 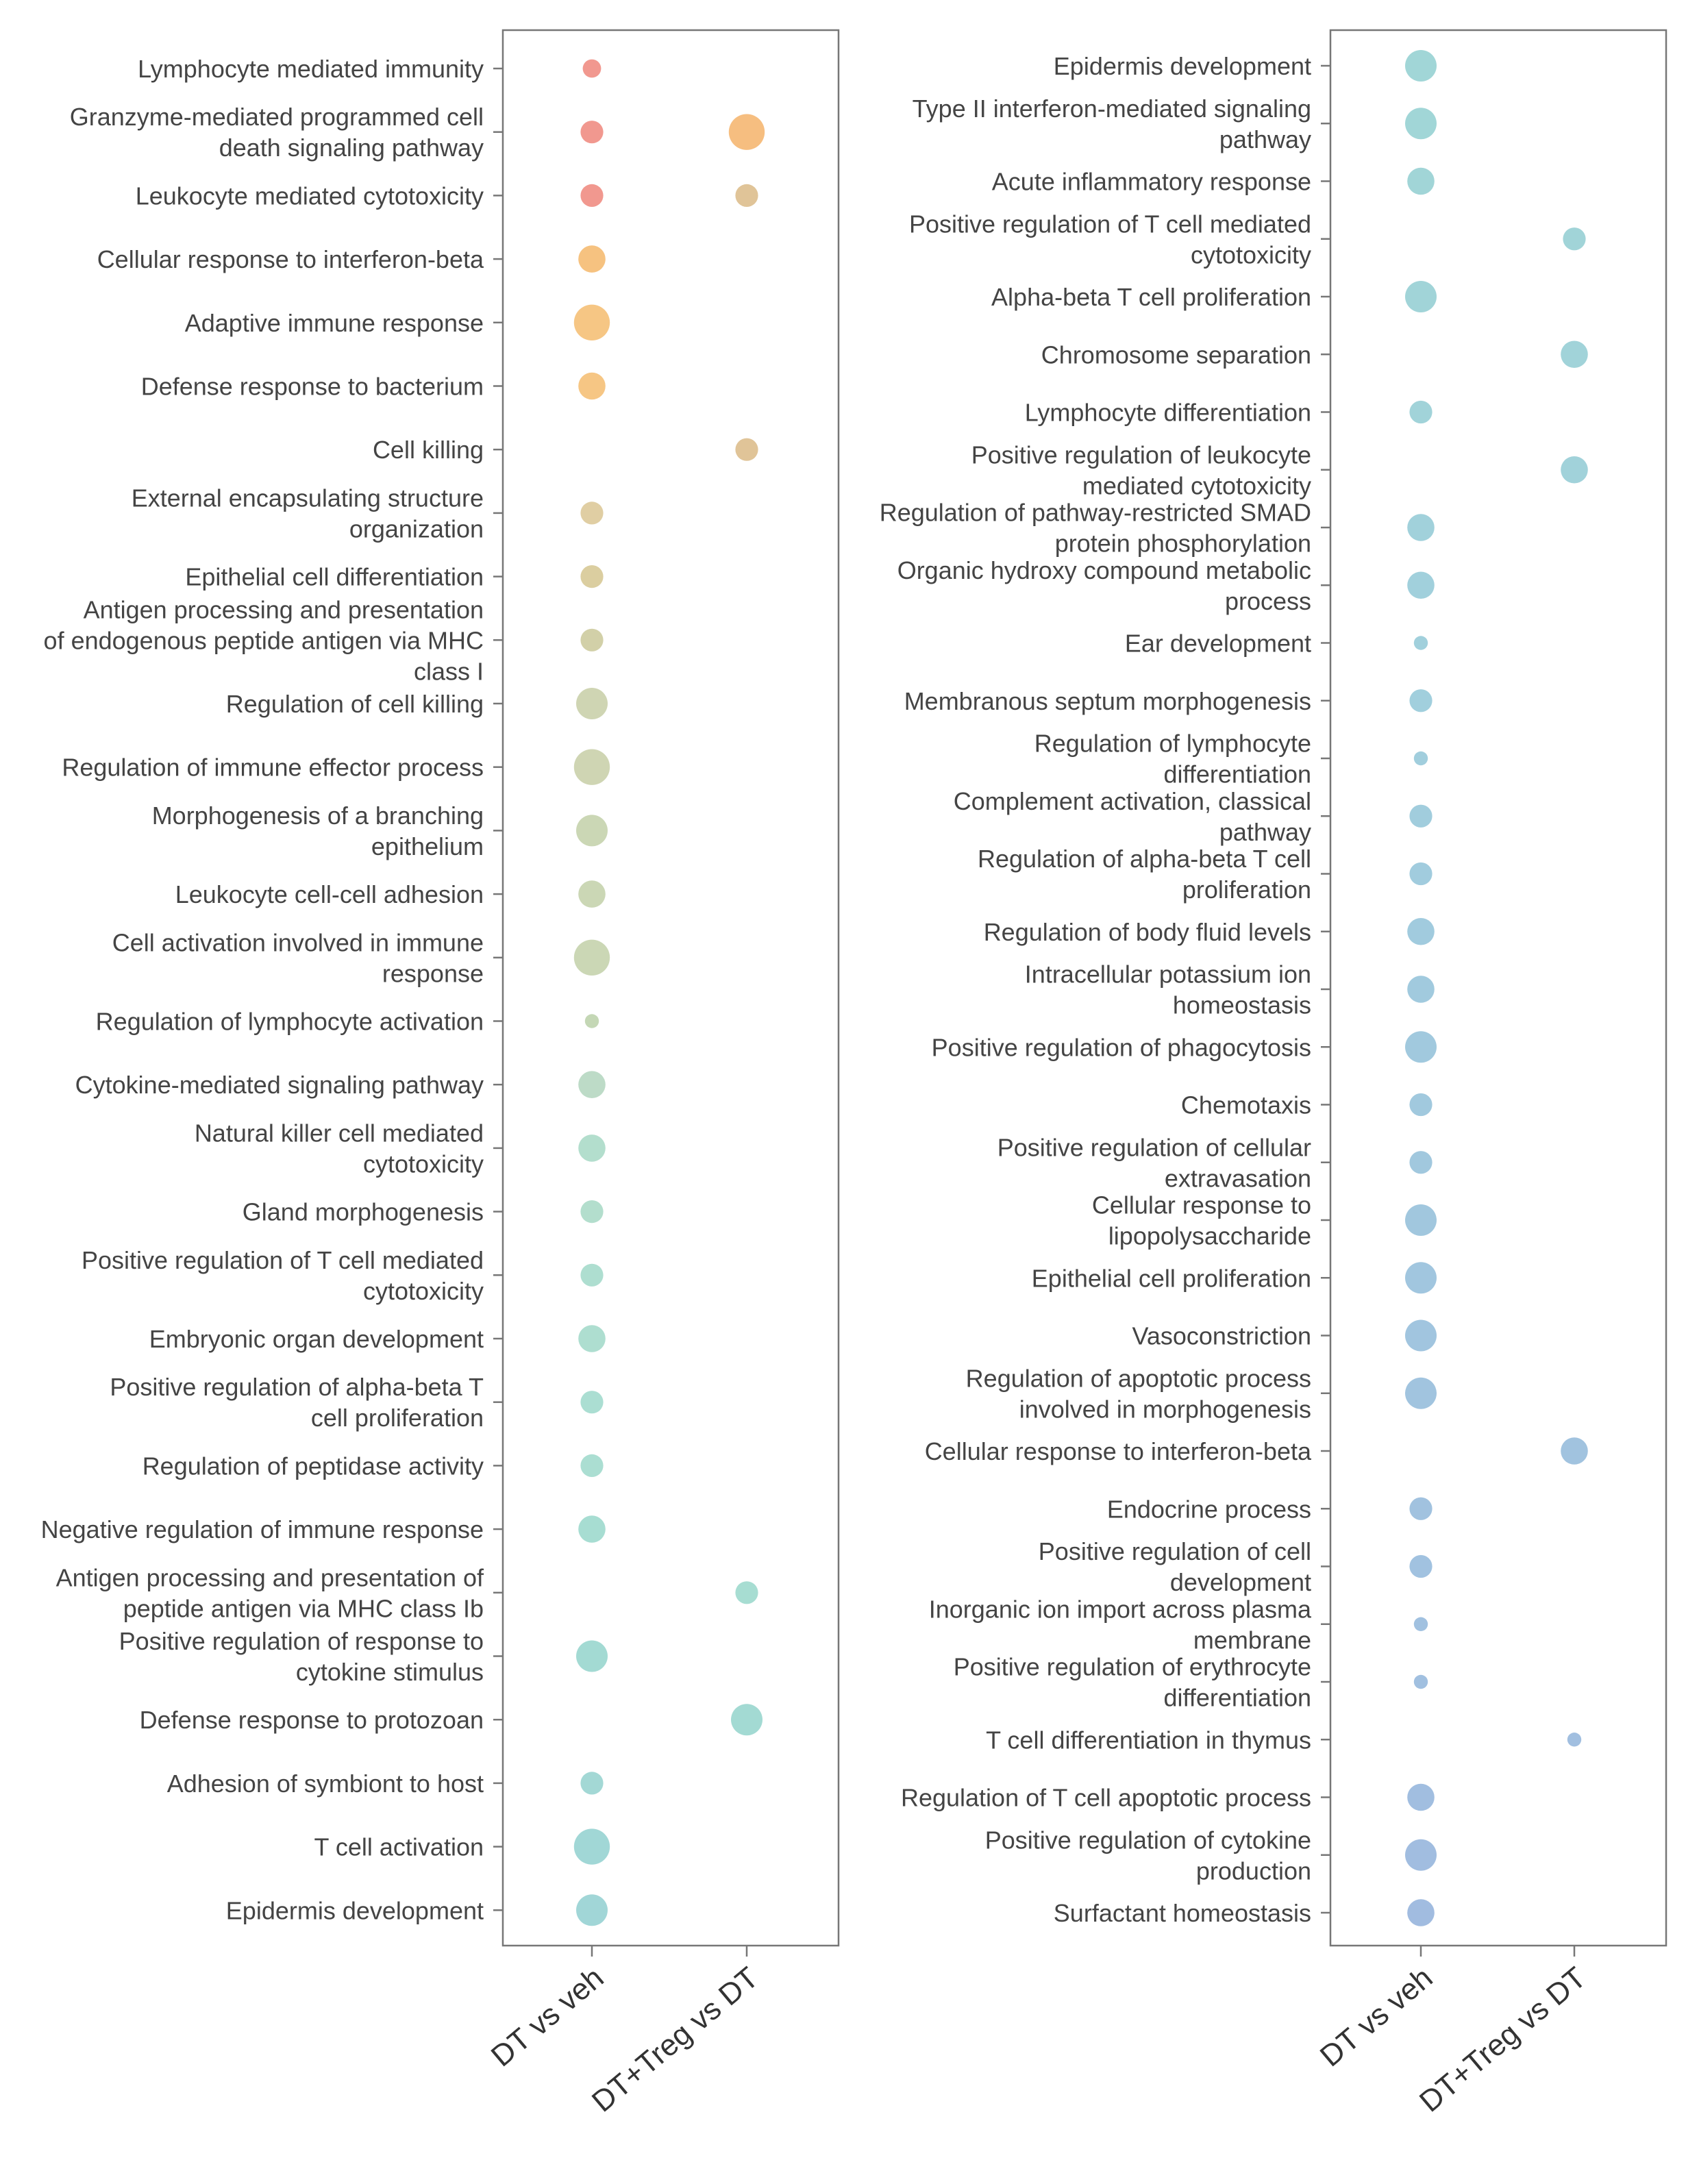 I want to click on y-tick-label-morphogenesis-of-a-branching-epithelium: Morphogenesis of a branching epithelium, so click(x=318, y=831).